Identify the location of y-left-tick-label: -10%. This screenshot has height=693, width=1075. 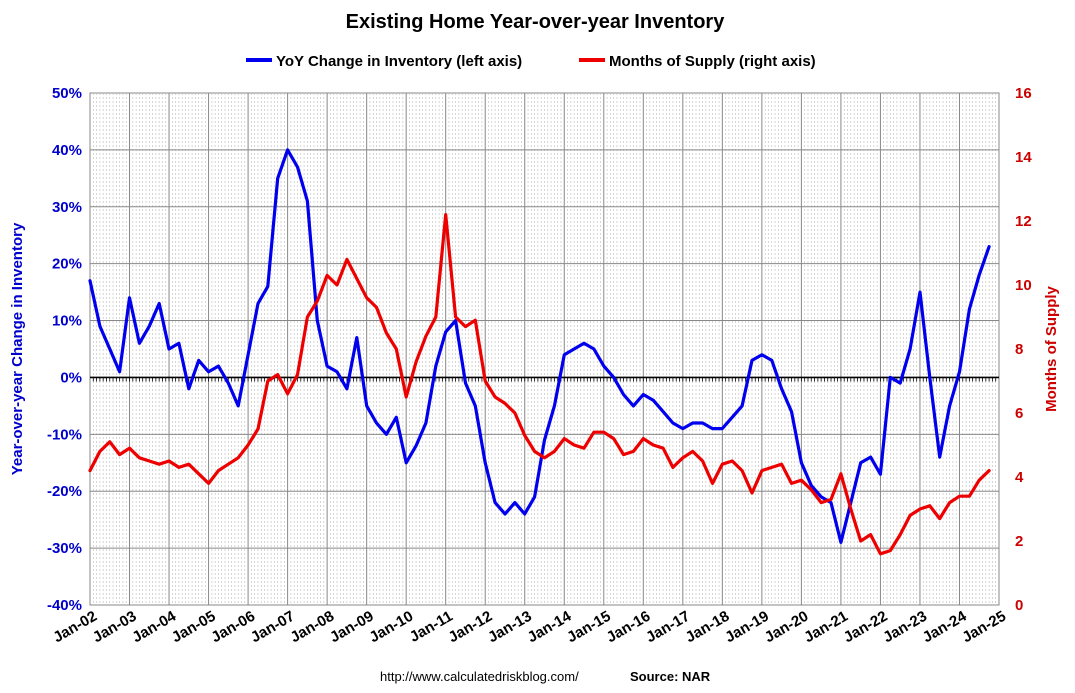
(64, 434).